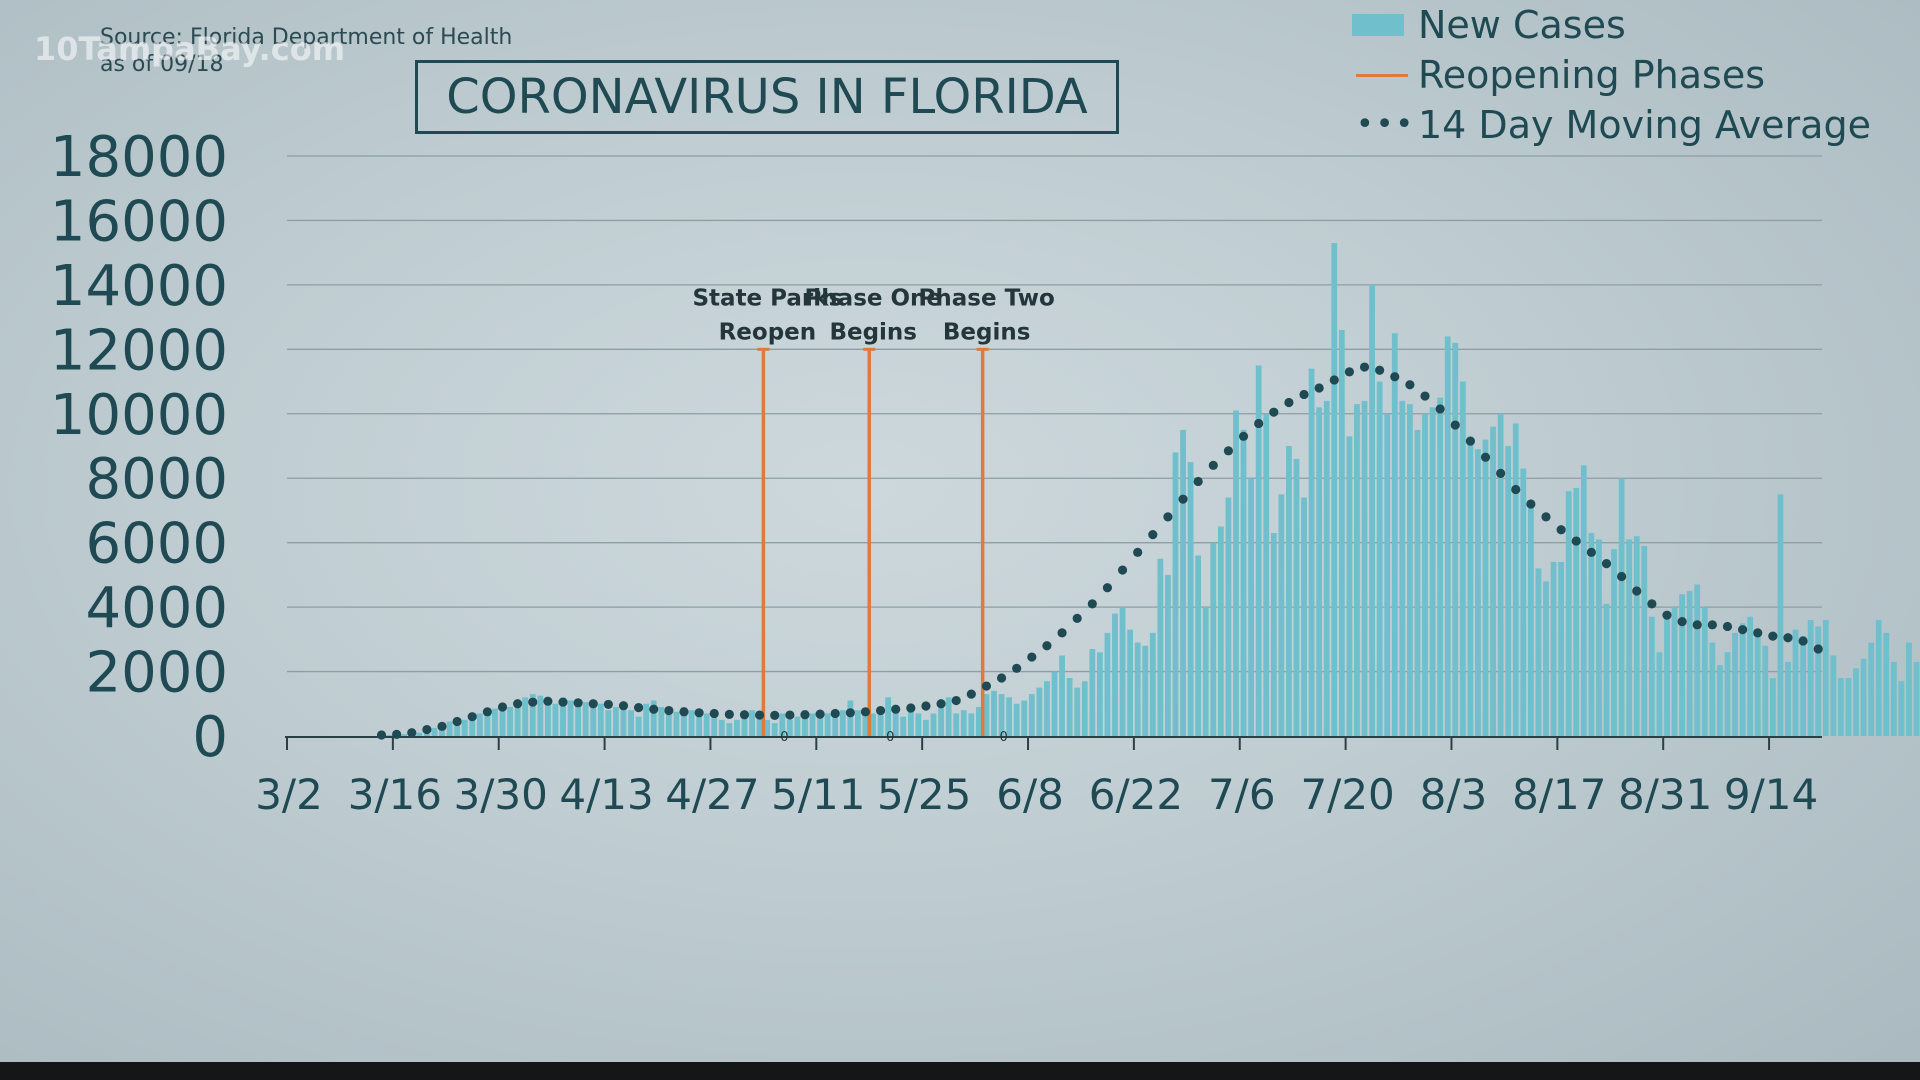 The image size is (1920, 1080). I want to click on y-tick-label: 14000, so click(139, 286).